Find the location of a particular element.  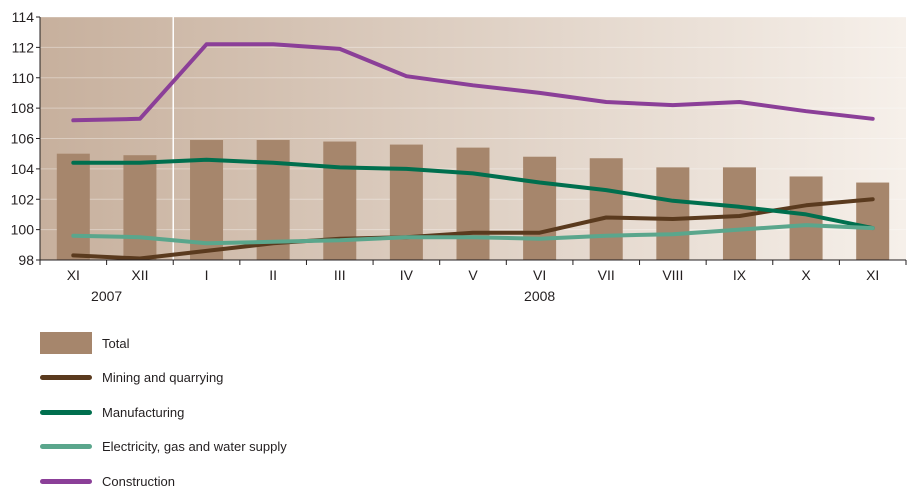

x-tick-label: XII is located at coordinates (139, 275).